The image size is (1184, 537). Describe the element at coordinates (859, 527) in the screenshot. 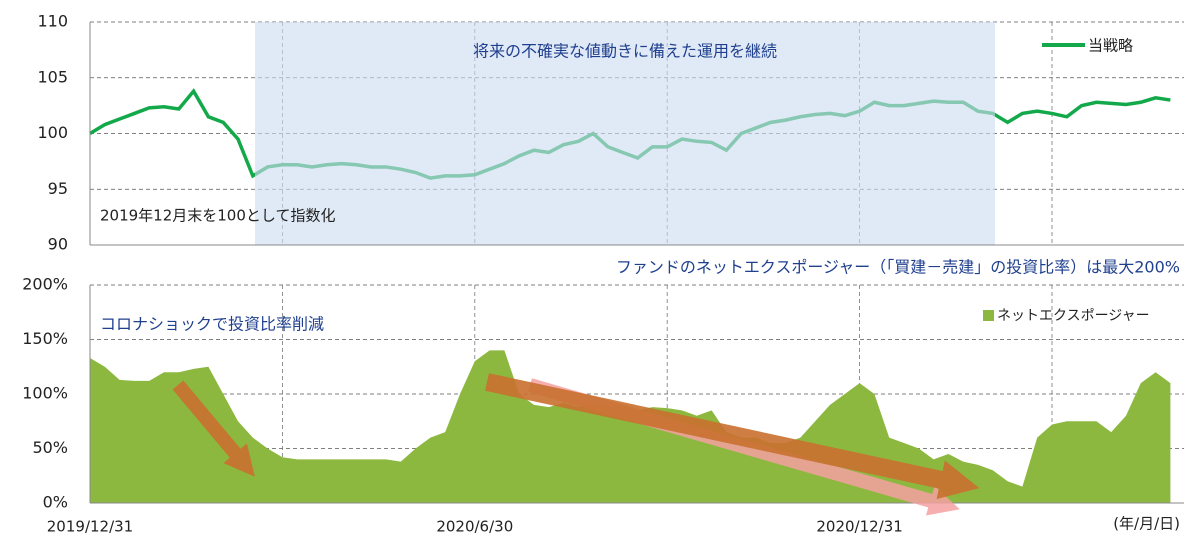

I see `x-tick-label: 2020/12/31` at that location.